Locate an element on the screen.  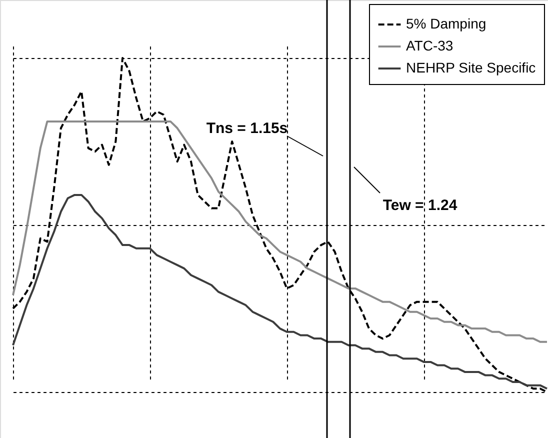
legend-label: NEHRP Site Specific is located at coordinates (471, 68).